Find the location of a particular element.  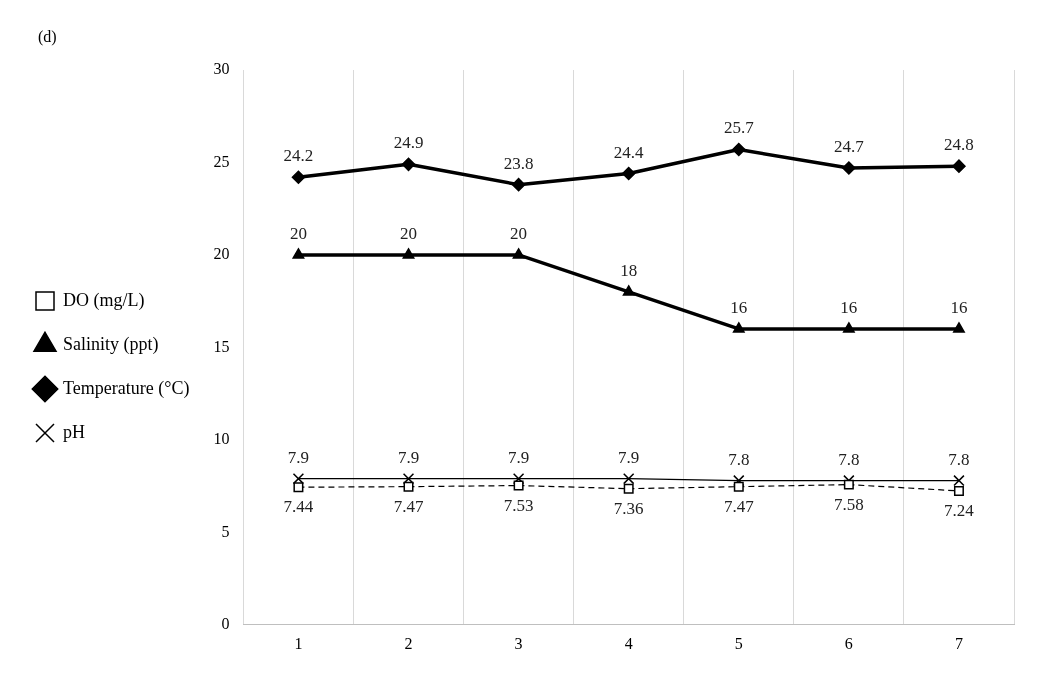

x-tick-label: 1 is located at coordinates (298, 643).